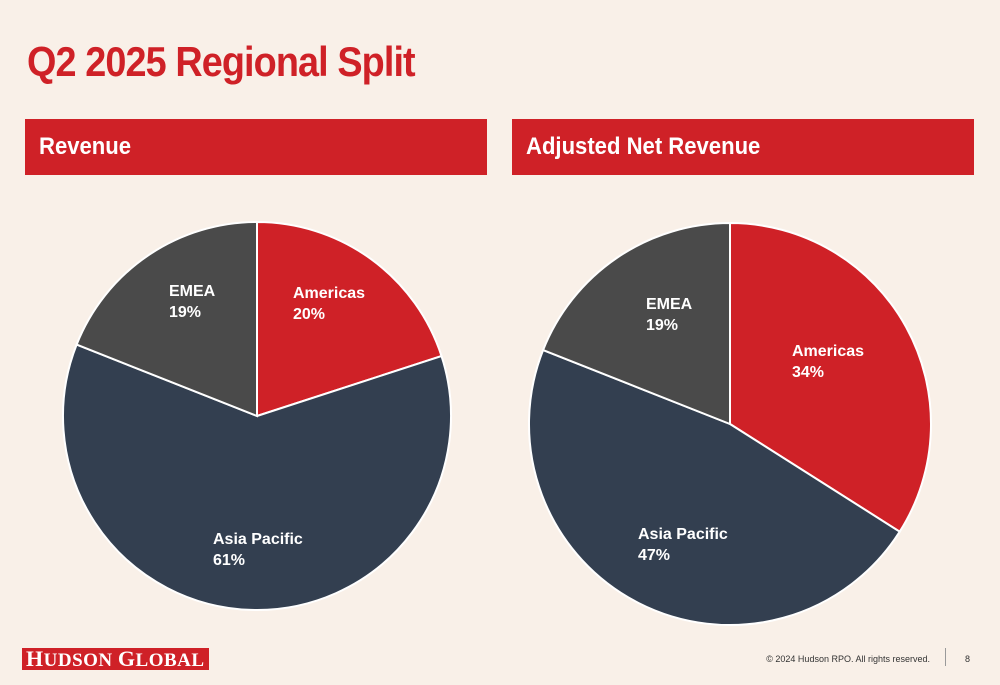  Describe the element at coordinates (256, 147) in the screenshot. I see `revenue-header: Revenue` at that location.